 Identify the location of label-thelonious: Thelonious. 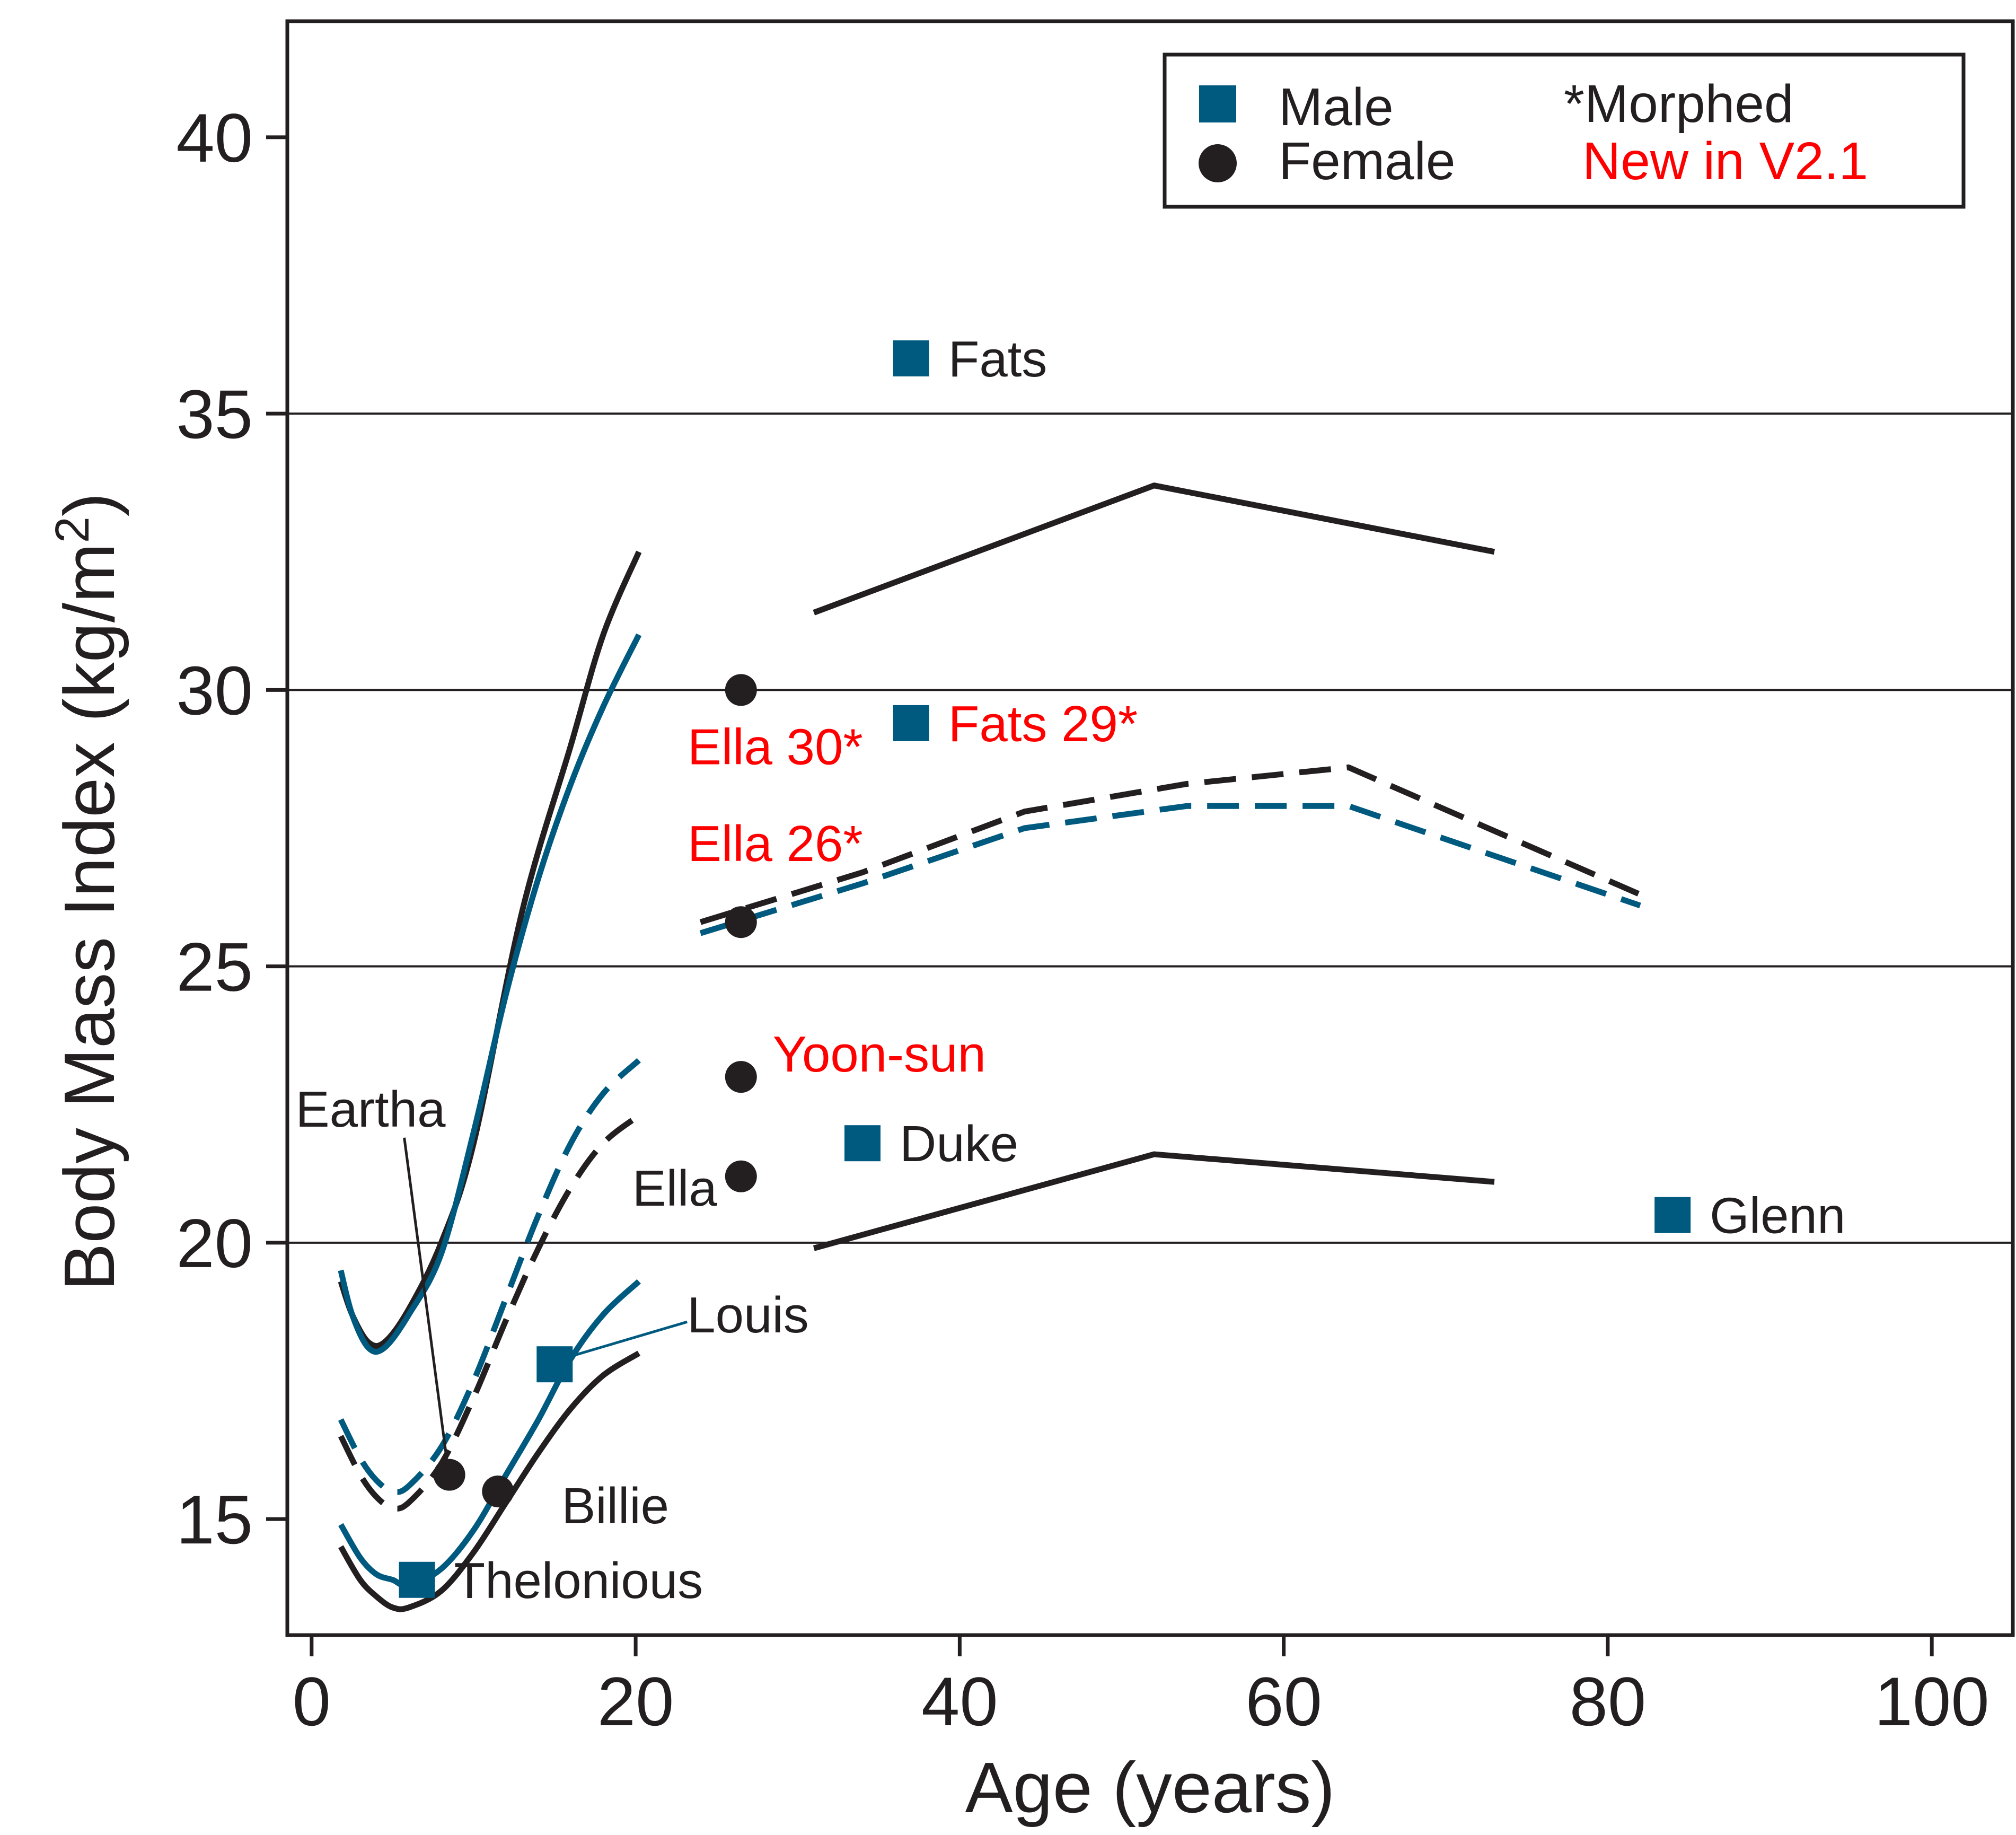
(579, 1580).